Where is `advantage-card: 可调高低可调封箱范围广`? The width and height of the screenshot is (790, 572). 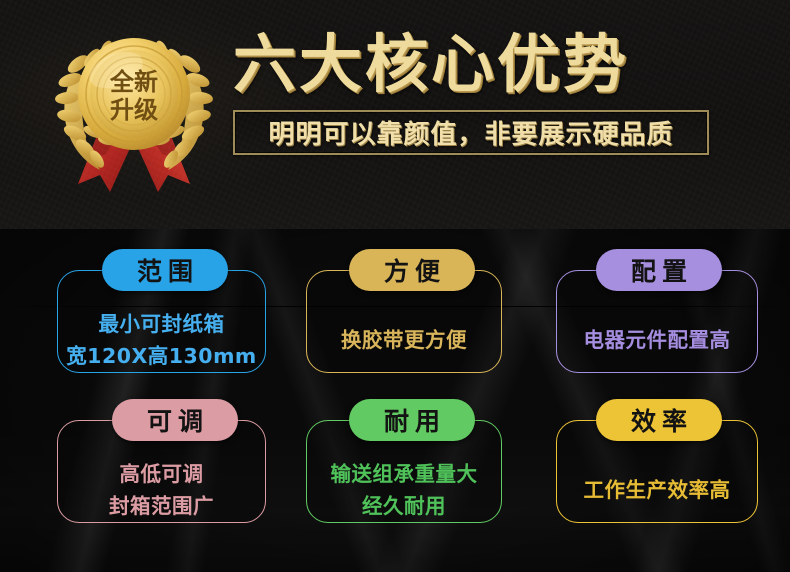 advantage-card: 可调高低可调封箱范围广 is located at coordinates (161, 461).